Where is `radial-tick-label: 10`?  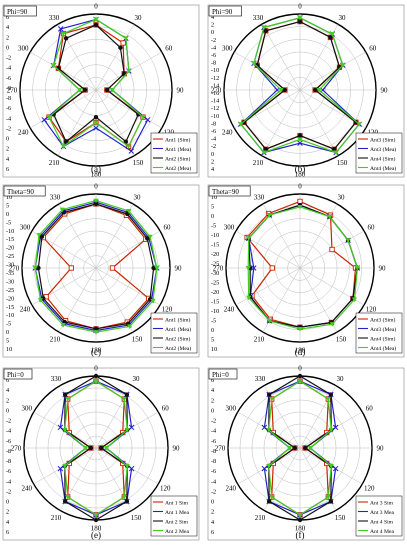
radial-tick-label: 10 is located at coordinates (9, 197).